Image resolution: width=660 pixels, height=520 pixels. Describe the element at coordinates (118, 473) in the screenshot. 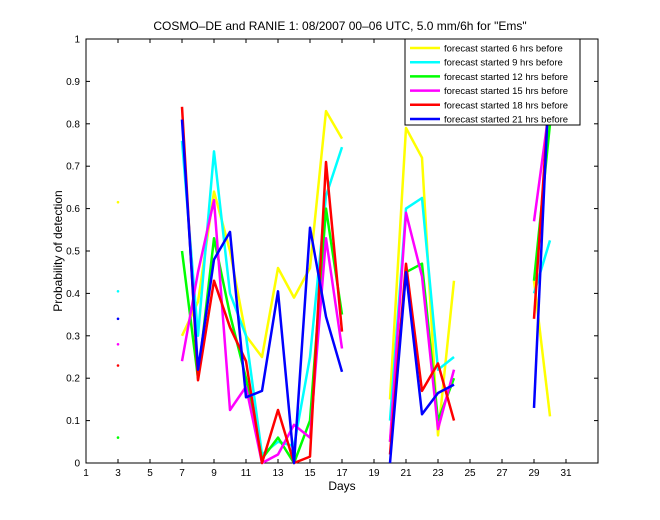

I see `x-tick-label: 3` at that location.